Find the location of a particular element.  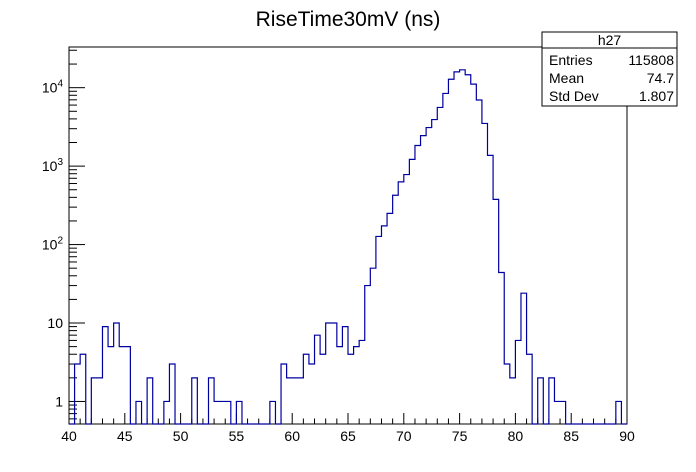

x-tick-label: 65 is located at coordinates (348, 436).